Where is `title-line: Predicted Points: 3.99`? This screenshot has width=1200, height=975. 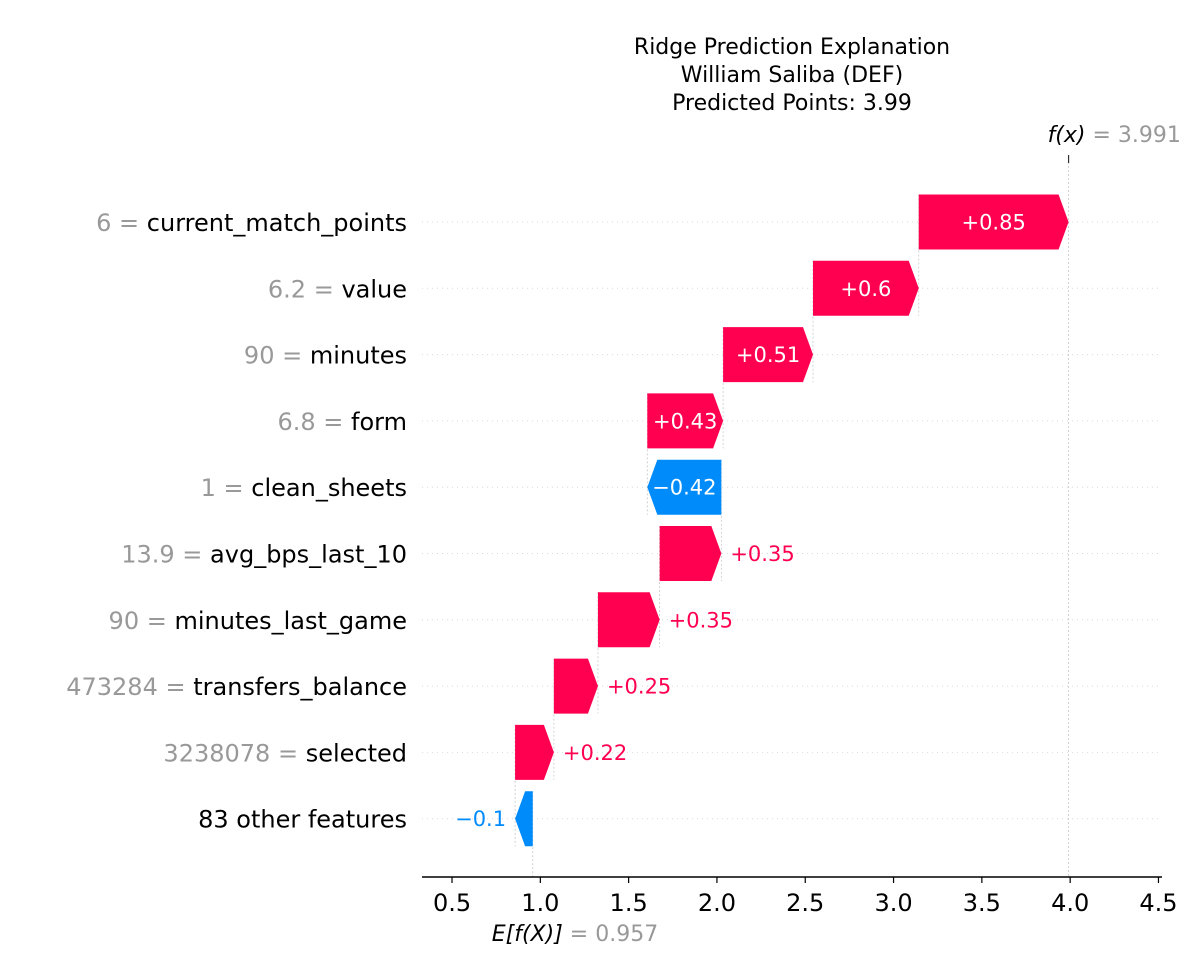 title-line: Predicted Points: 3.99 is located at coordinates (792, 103).